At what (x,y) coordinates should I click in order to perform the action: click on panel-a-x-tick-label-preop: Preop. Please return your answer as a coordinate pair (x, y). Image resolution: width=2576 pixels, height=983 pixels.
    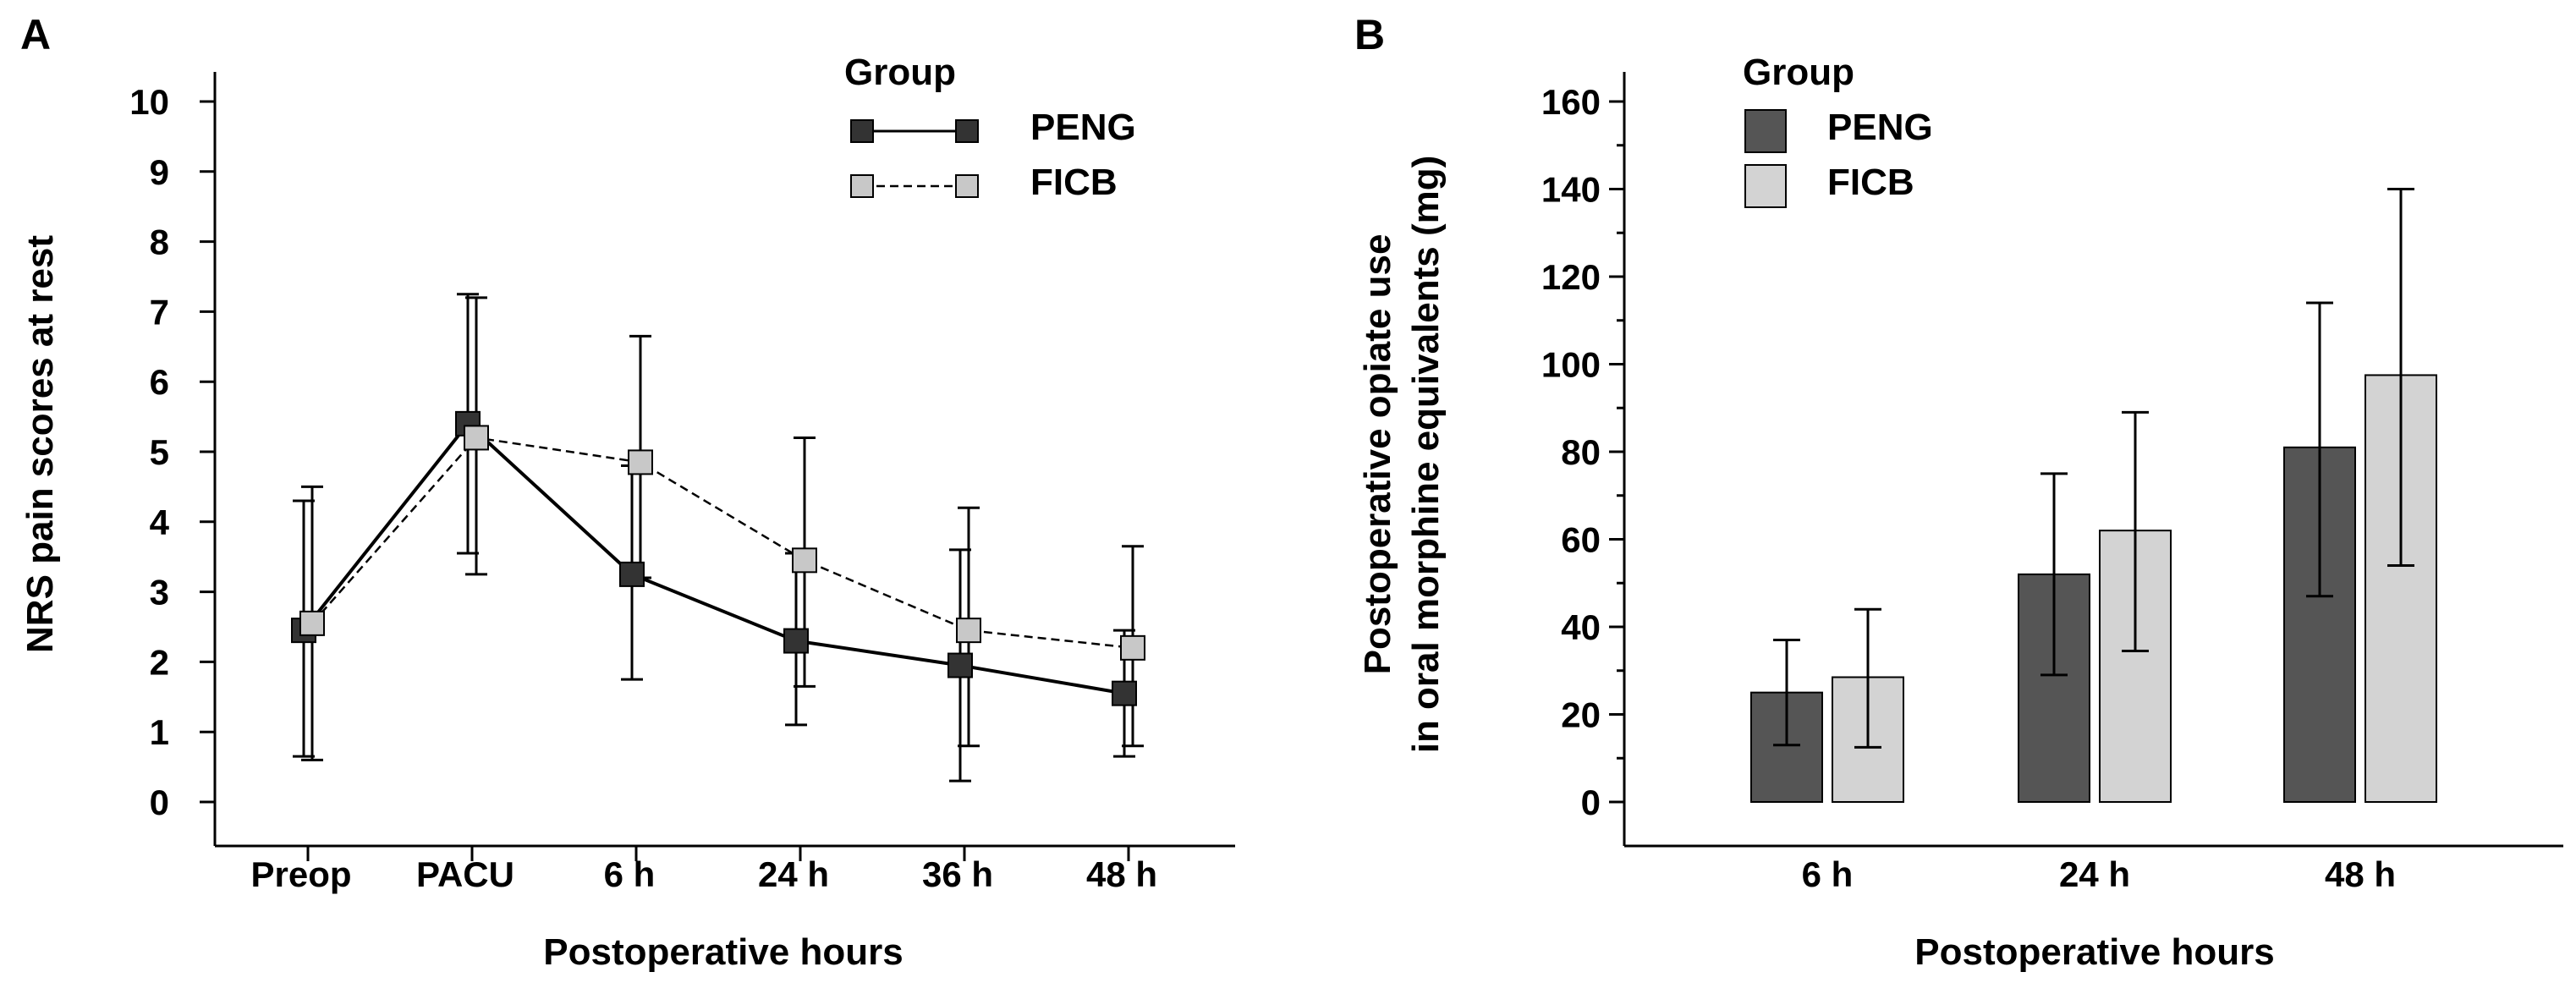
    Looking at the image, I should click on (301, 874).